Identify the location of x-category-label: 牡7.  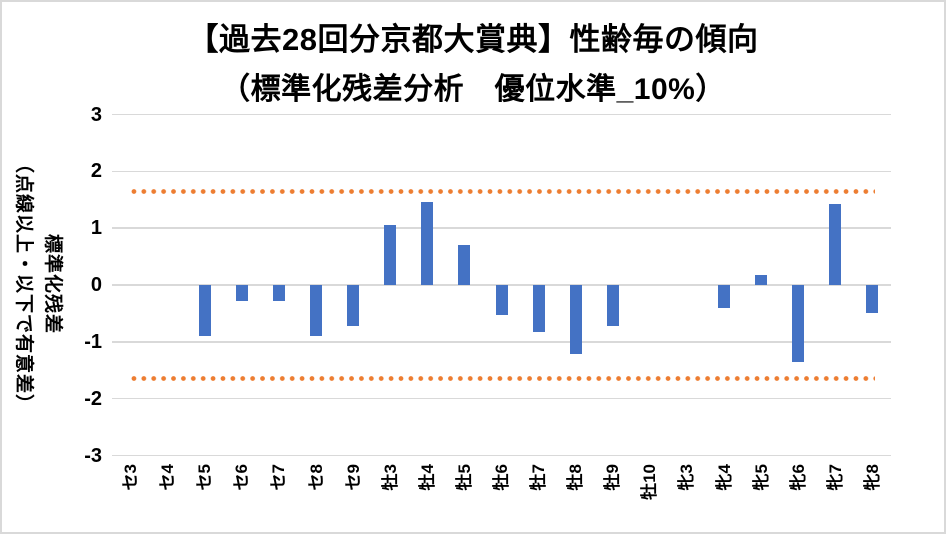
(539, 477).